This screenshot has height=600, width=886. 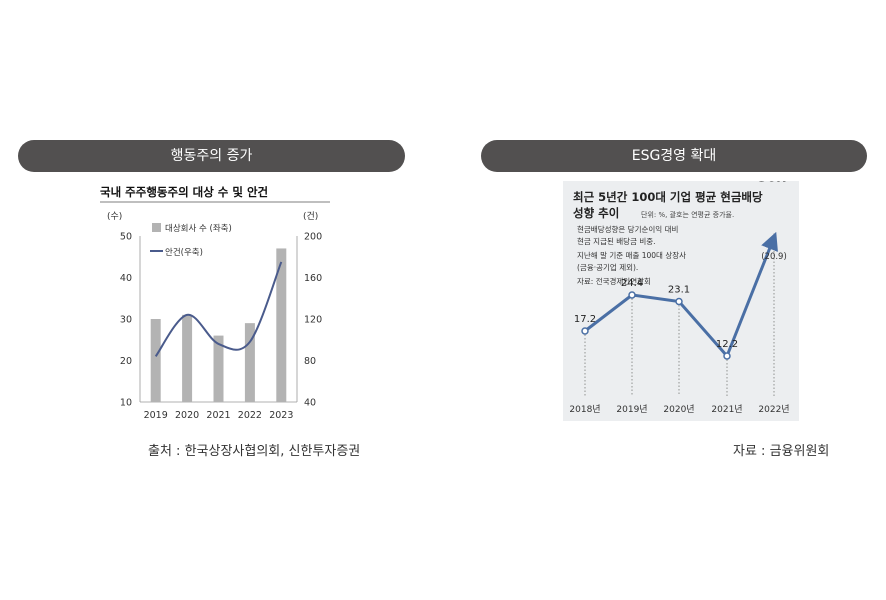 What do you see at coordinates (114, 216) in the screenshot?
I see `left-axis-unit: (수)` at bounding box center [114, 216].